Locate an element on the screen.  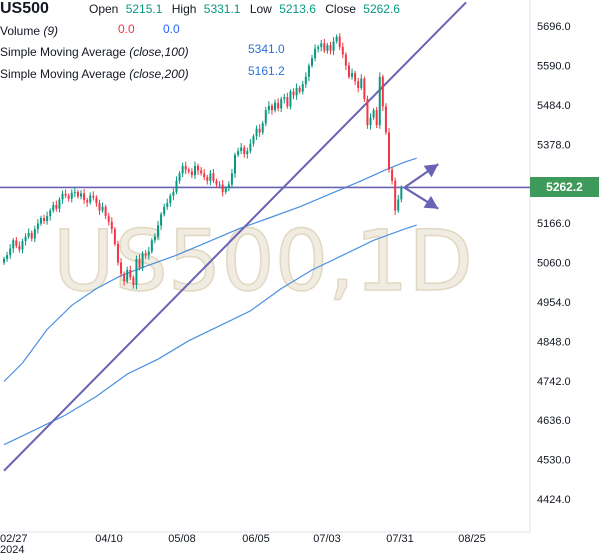
volume-value-1: 0.0 is located at coordinates (126, 29).